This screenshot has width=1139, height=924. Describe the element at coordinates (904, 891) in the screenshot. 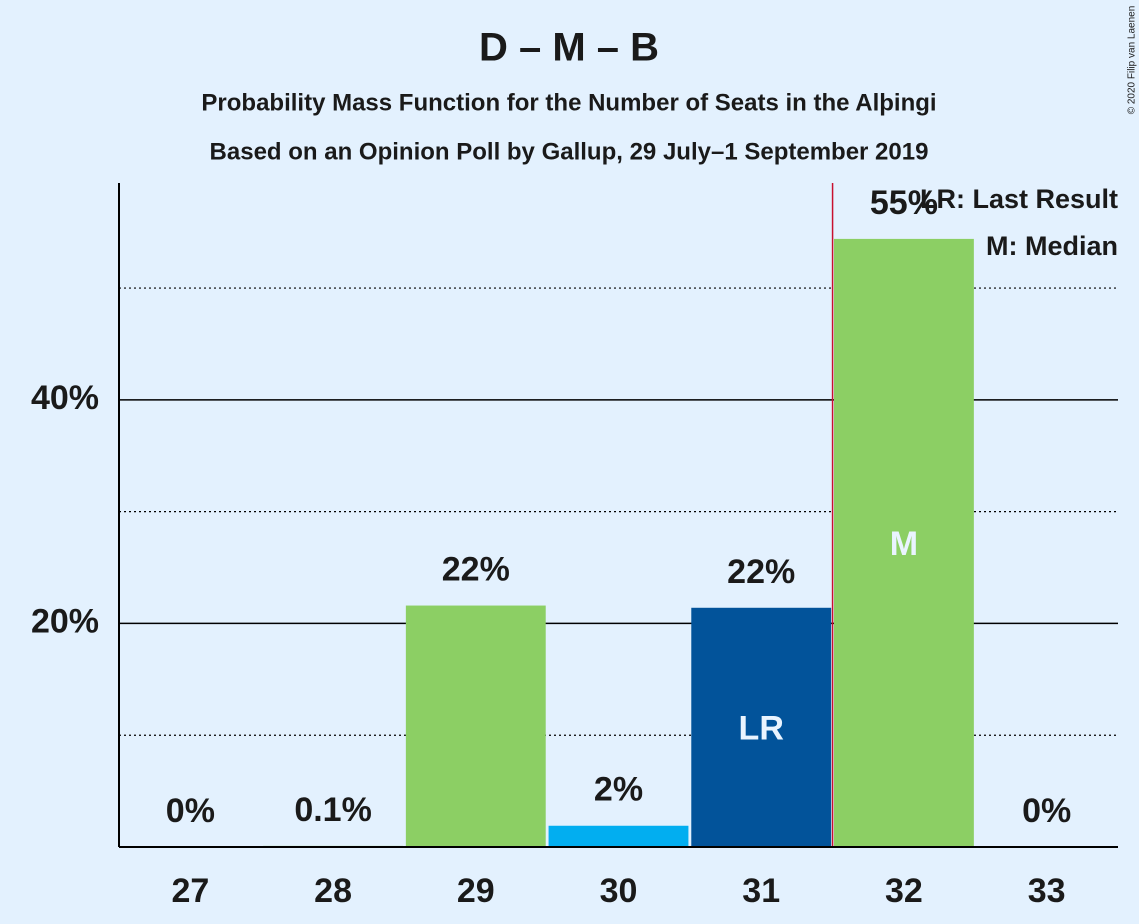

I see `x-tick-label: 32` at that location.